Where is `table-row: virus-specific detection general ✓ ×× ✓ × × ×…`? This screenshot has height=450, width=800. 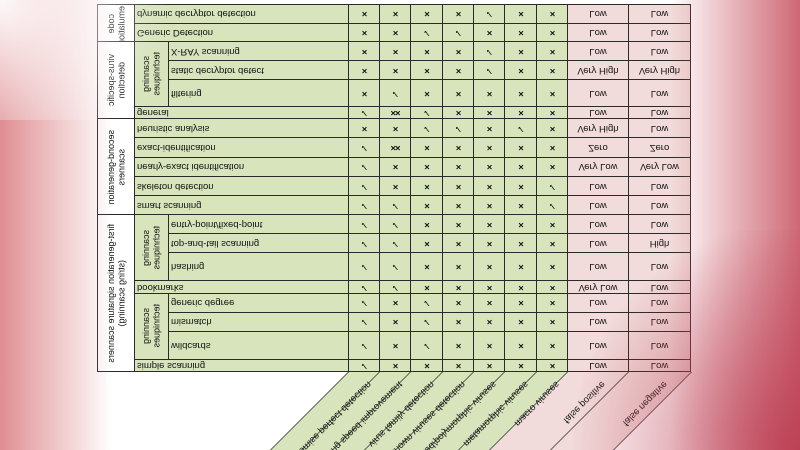 table-row: virus-specific detection general ✓ ×× ✓ × × ×… is located at coordinates (394, 80).